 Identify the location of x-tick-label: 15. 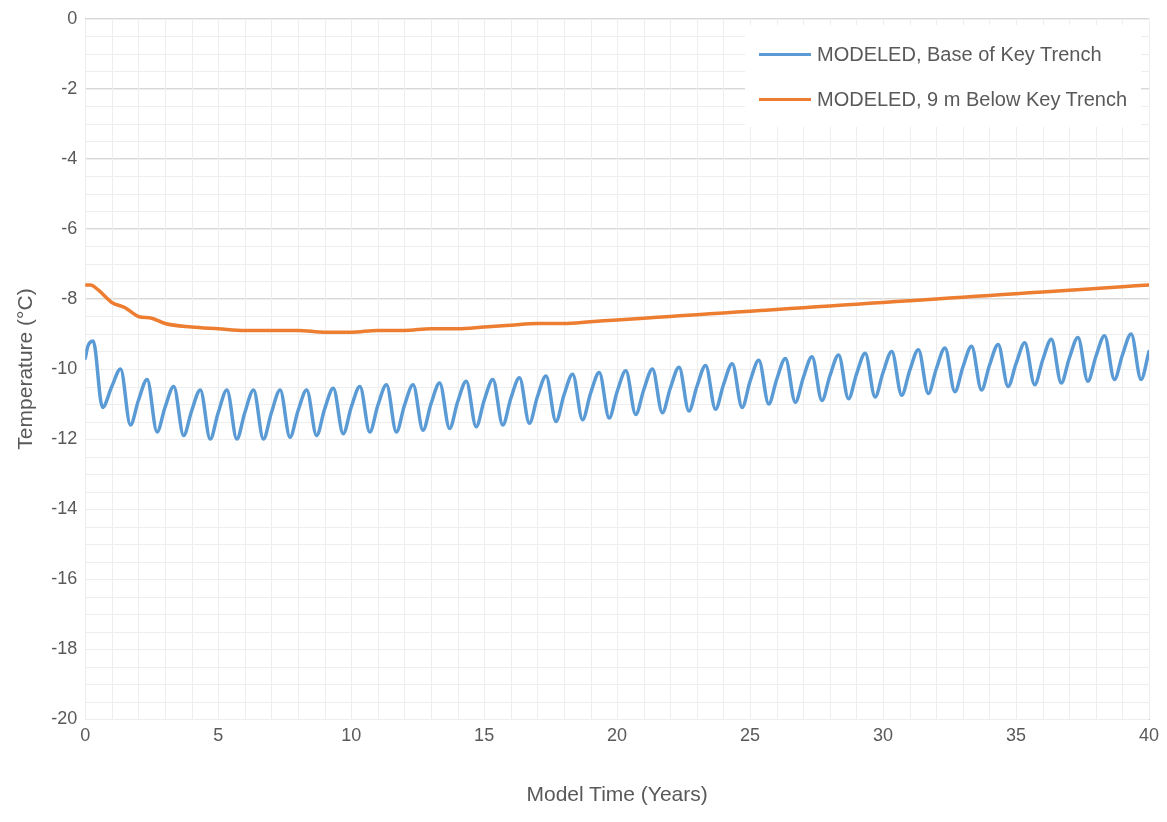
(484, 734).